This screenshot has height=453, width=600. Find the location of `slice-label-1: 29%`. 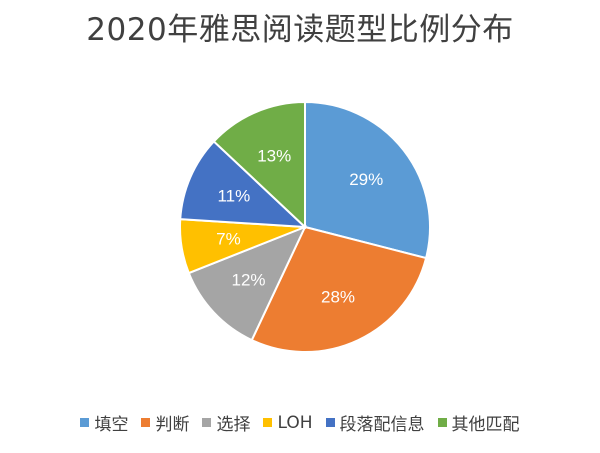

slice-label-1: 29% is located at coordinates (366, 179).